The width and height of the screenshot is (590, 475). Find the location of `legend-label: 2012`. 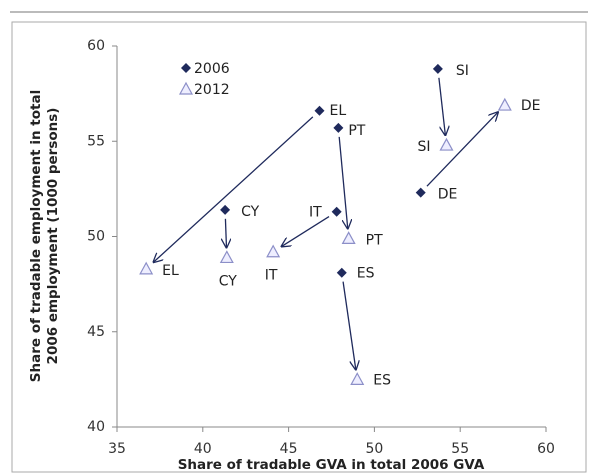

legend-label: 2012 is located at coordinates (212, 90).